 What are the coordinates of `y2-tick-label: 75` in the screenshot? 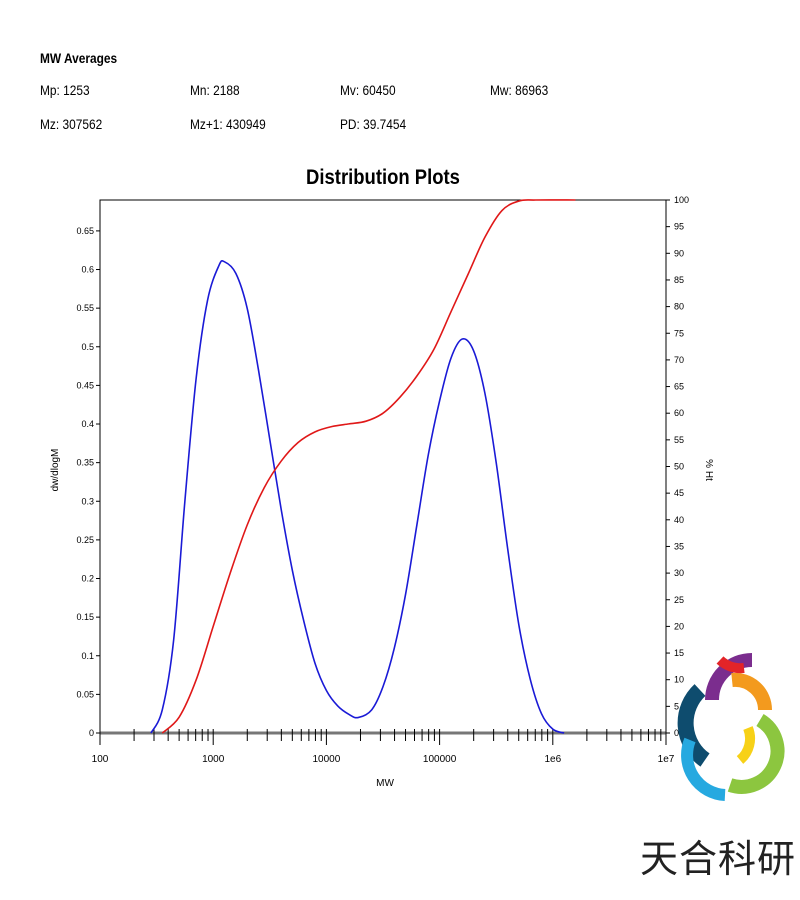 It's located at (679, 333).